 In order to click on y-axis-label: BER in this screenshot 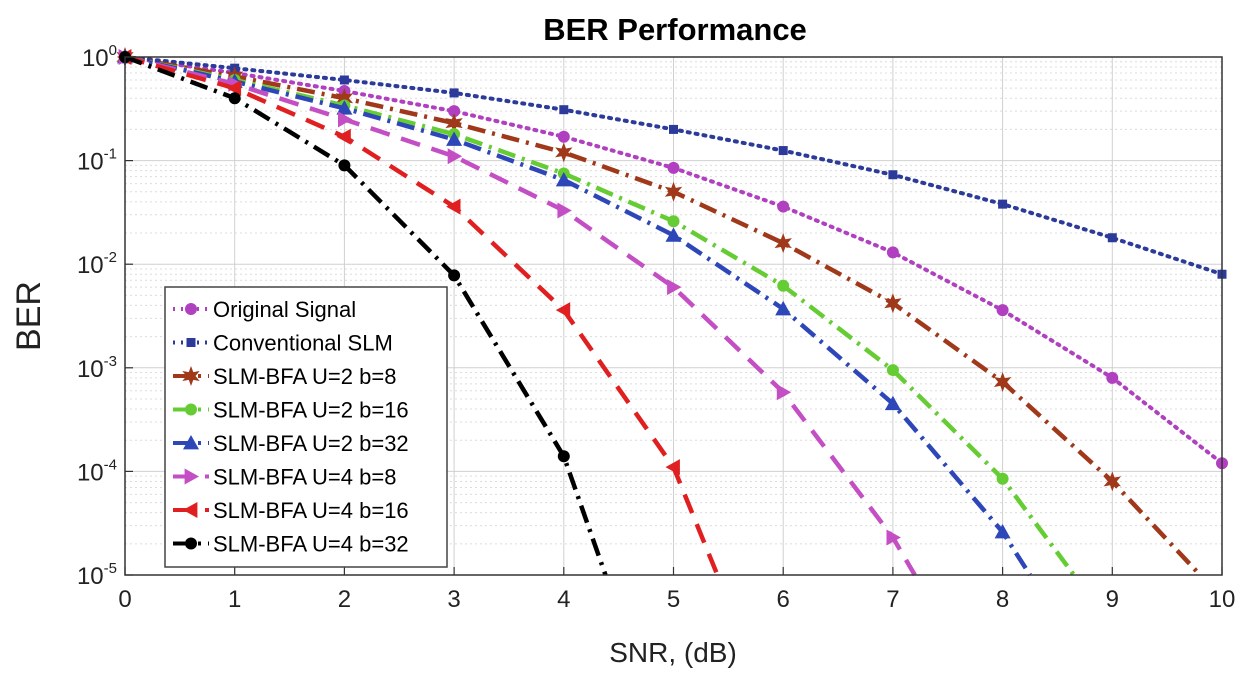, I will do `click(29, 316)`.